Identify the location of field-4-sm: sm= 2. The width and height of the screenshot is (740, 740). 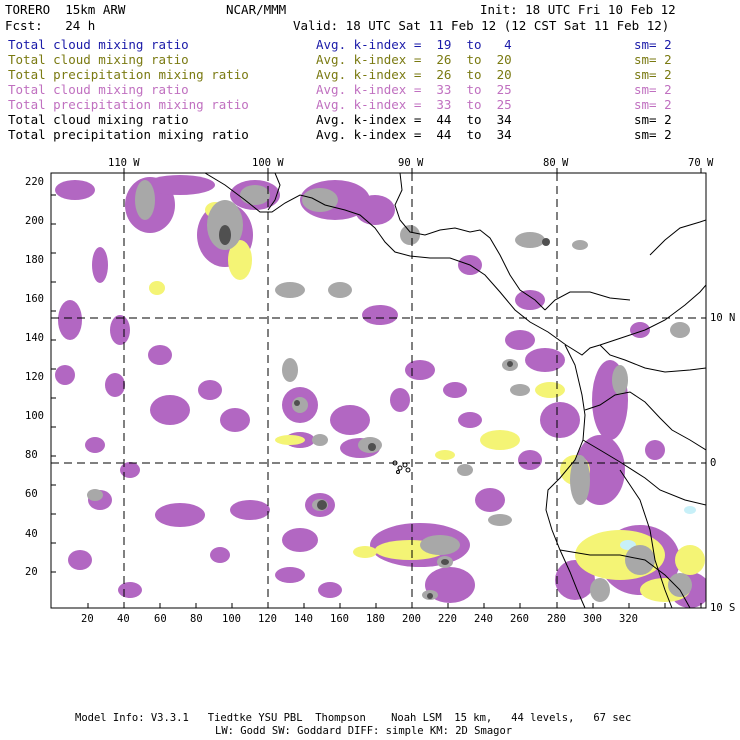
(653, 104).